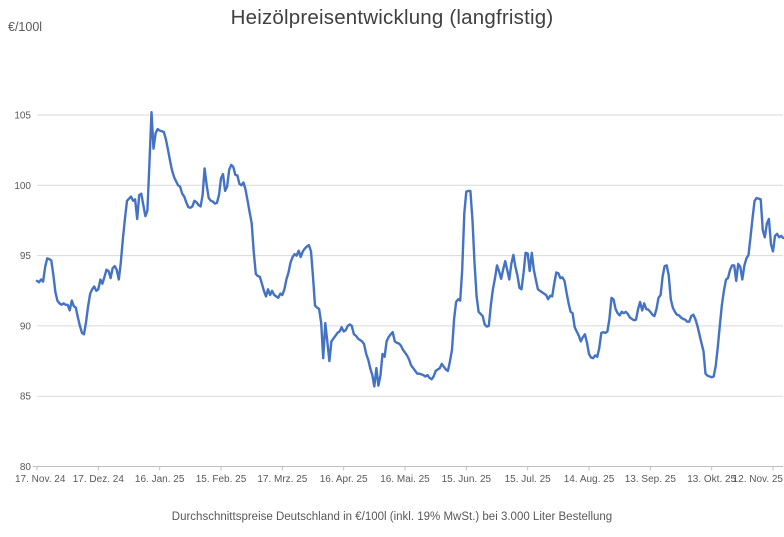 The image size is (784, 537). Describe the element at coordinates (99, 479) in the screenshot. I see `x-tick-label: 17. Dez. 24` at that location.